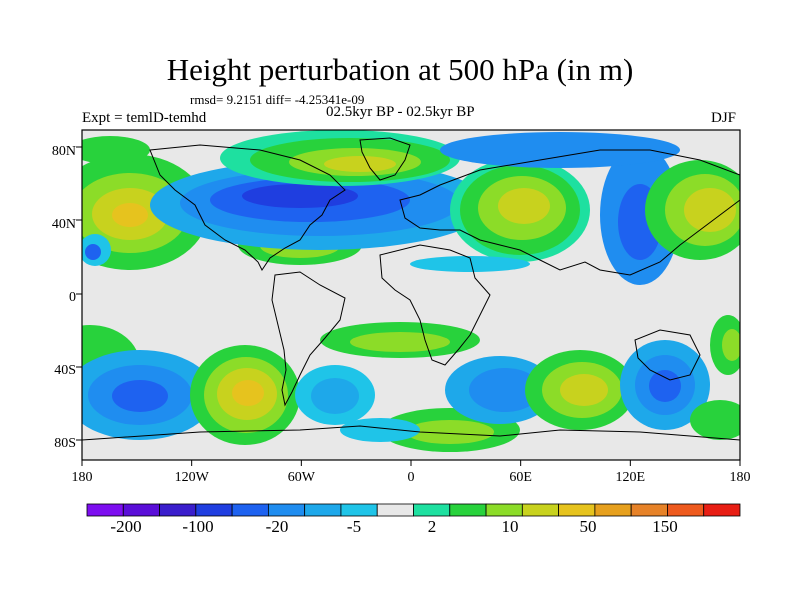  Describe the element at coordinates (740, 477) in the screenshot. I see `lon-label-180e: 180` at that location.